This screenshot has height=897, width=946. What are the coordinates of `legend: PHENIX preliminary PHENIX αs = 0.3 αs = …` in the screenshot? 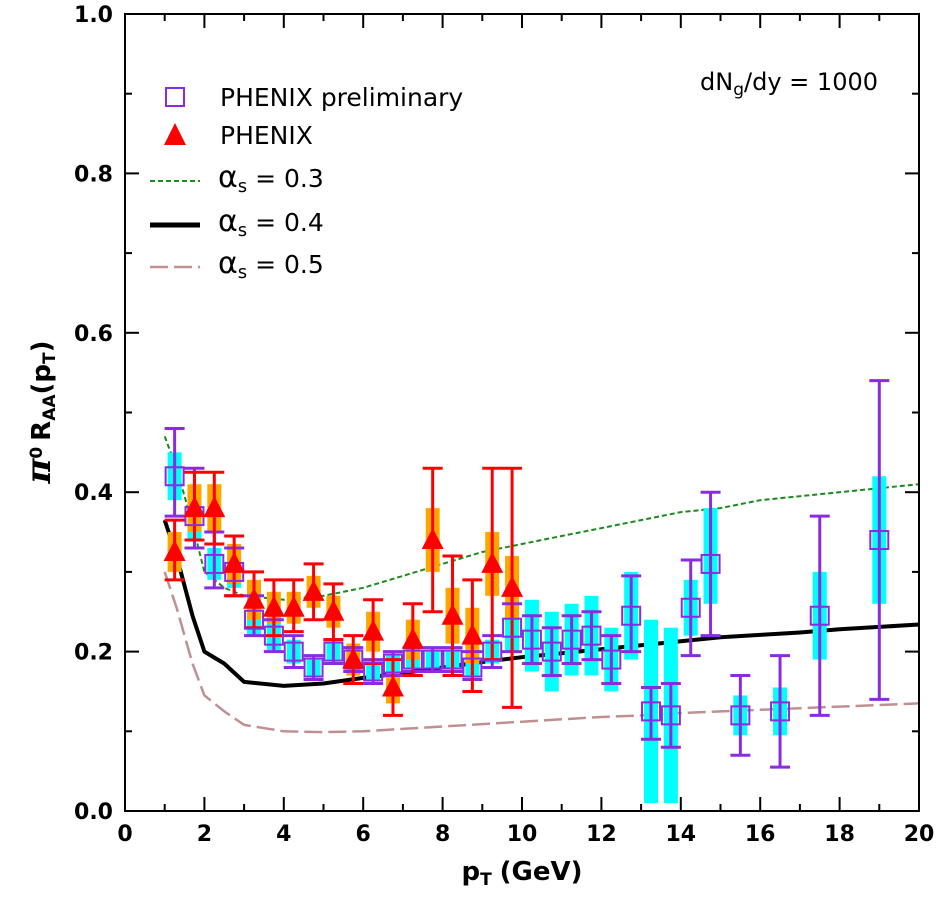 It's located at (306, 183).